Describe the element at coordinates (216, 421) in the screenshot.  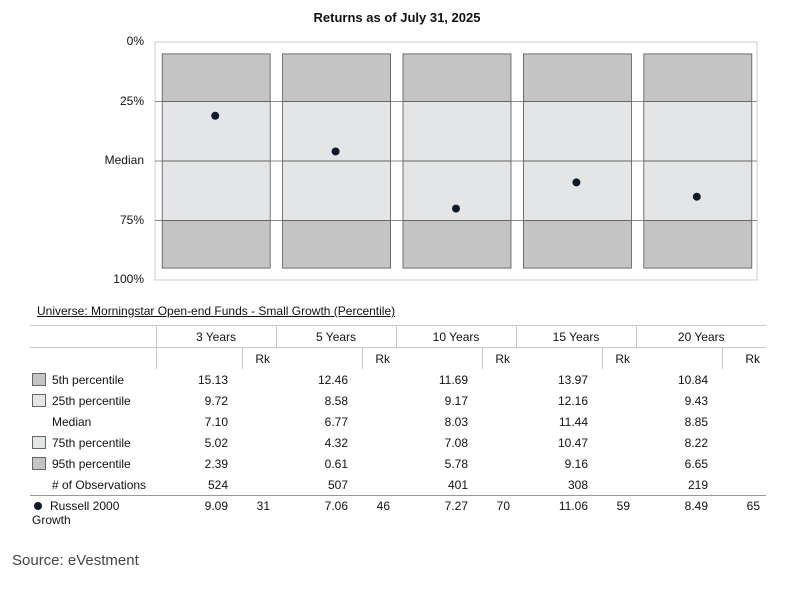
I see `table-cell-value: 7.10` at that location.